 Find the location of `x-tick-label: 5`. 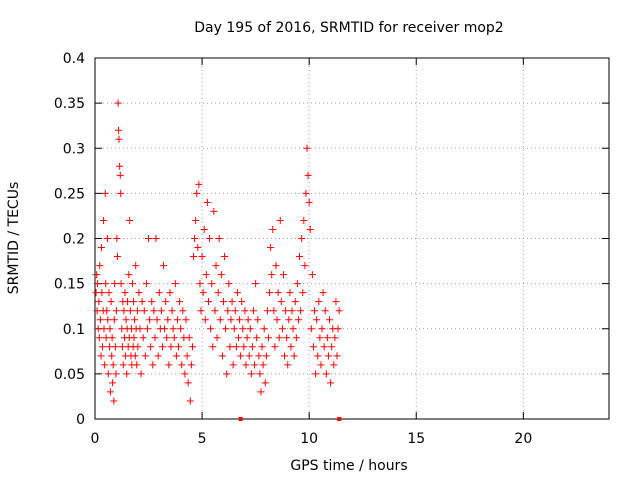

x-tick-label: 5 is located at coordinates (202, 439).